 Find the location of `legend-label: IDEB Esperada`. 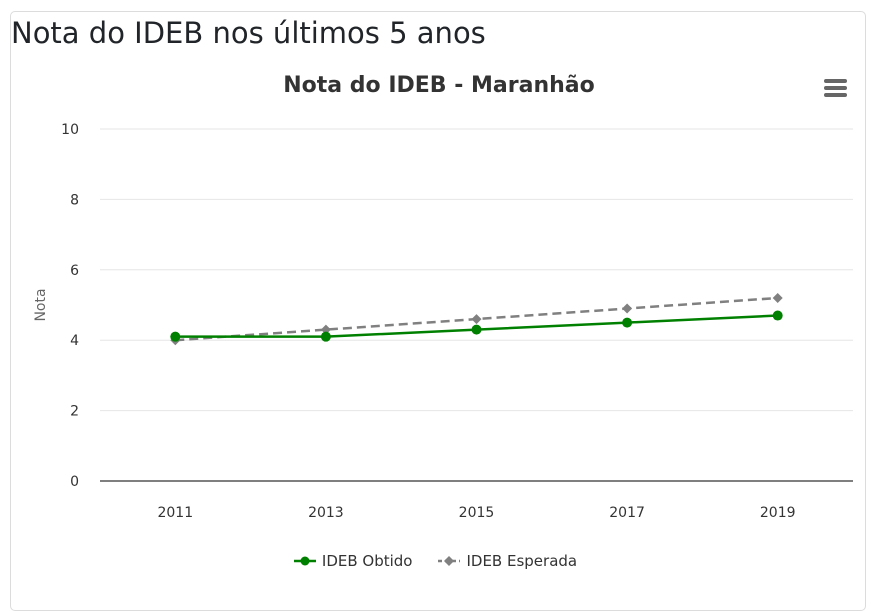

legend-label: IDEB Esperada is located at coordinates (522, 561).